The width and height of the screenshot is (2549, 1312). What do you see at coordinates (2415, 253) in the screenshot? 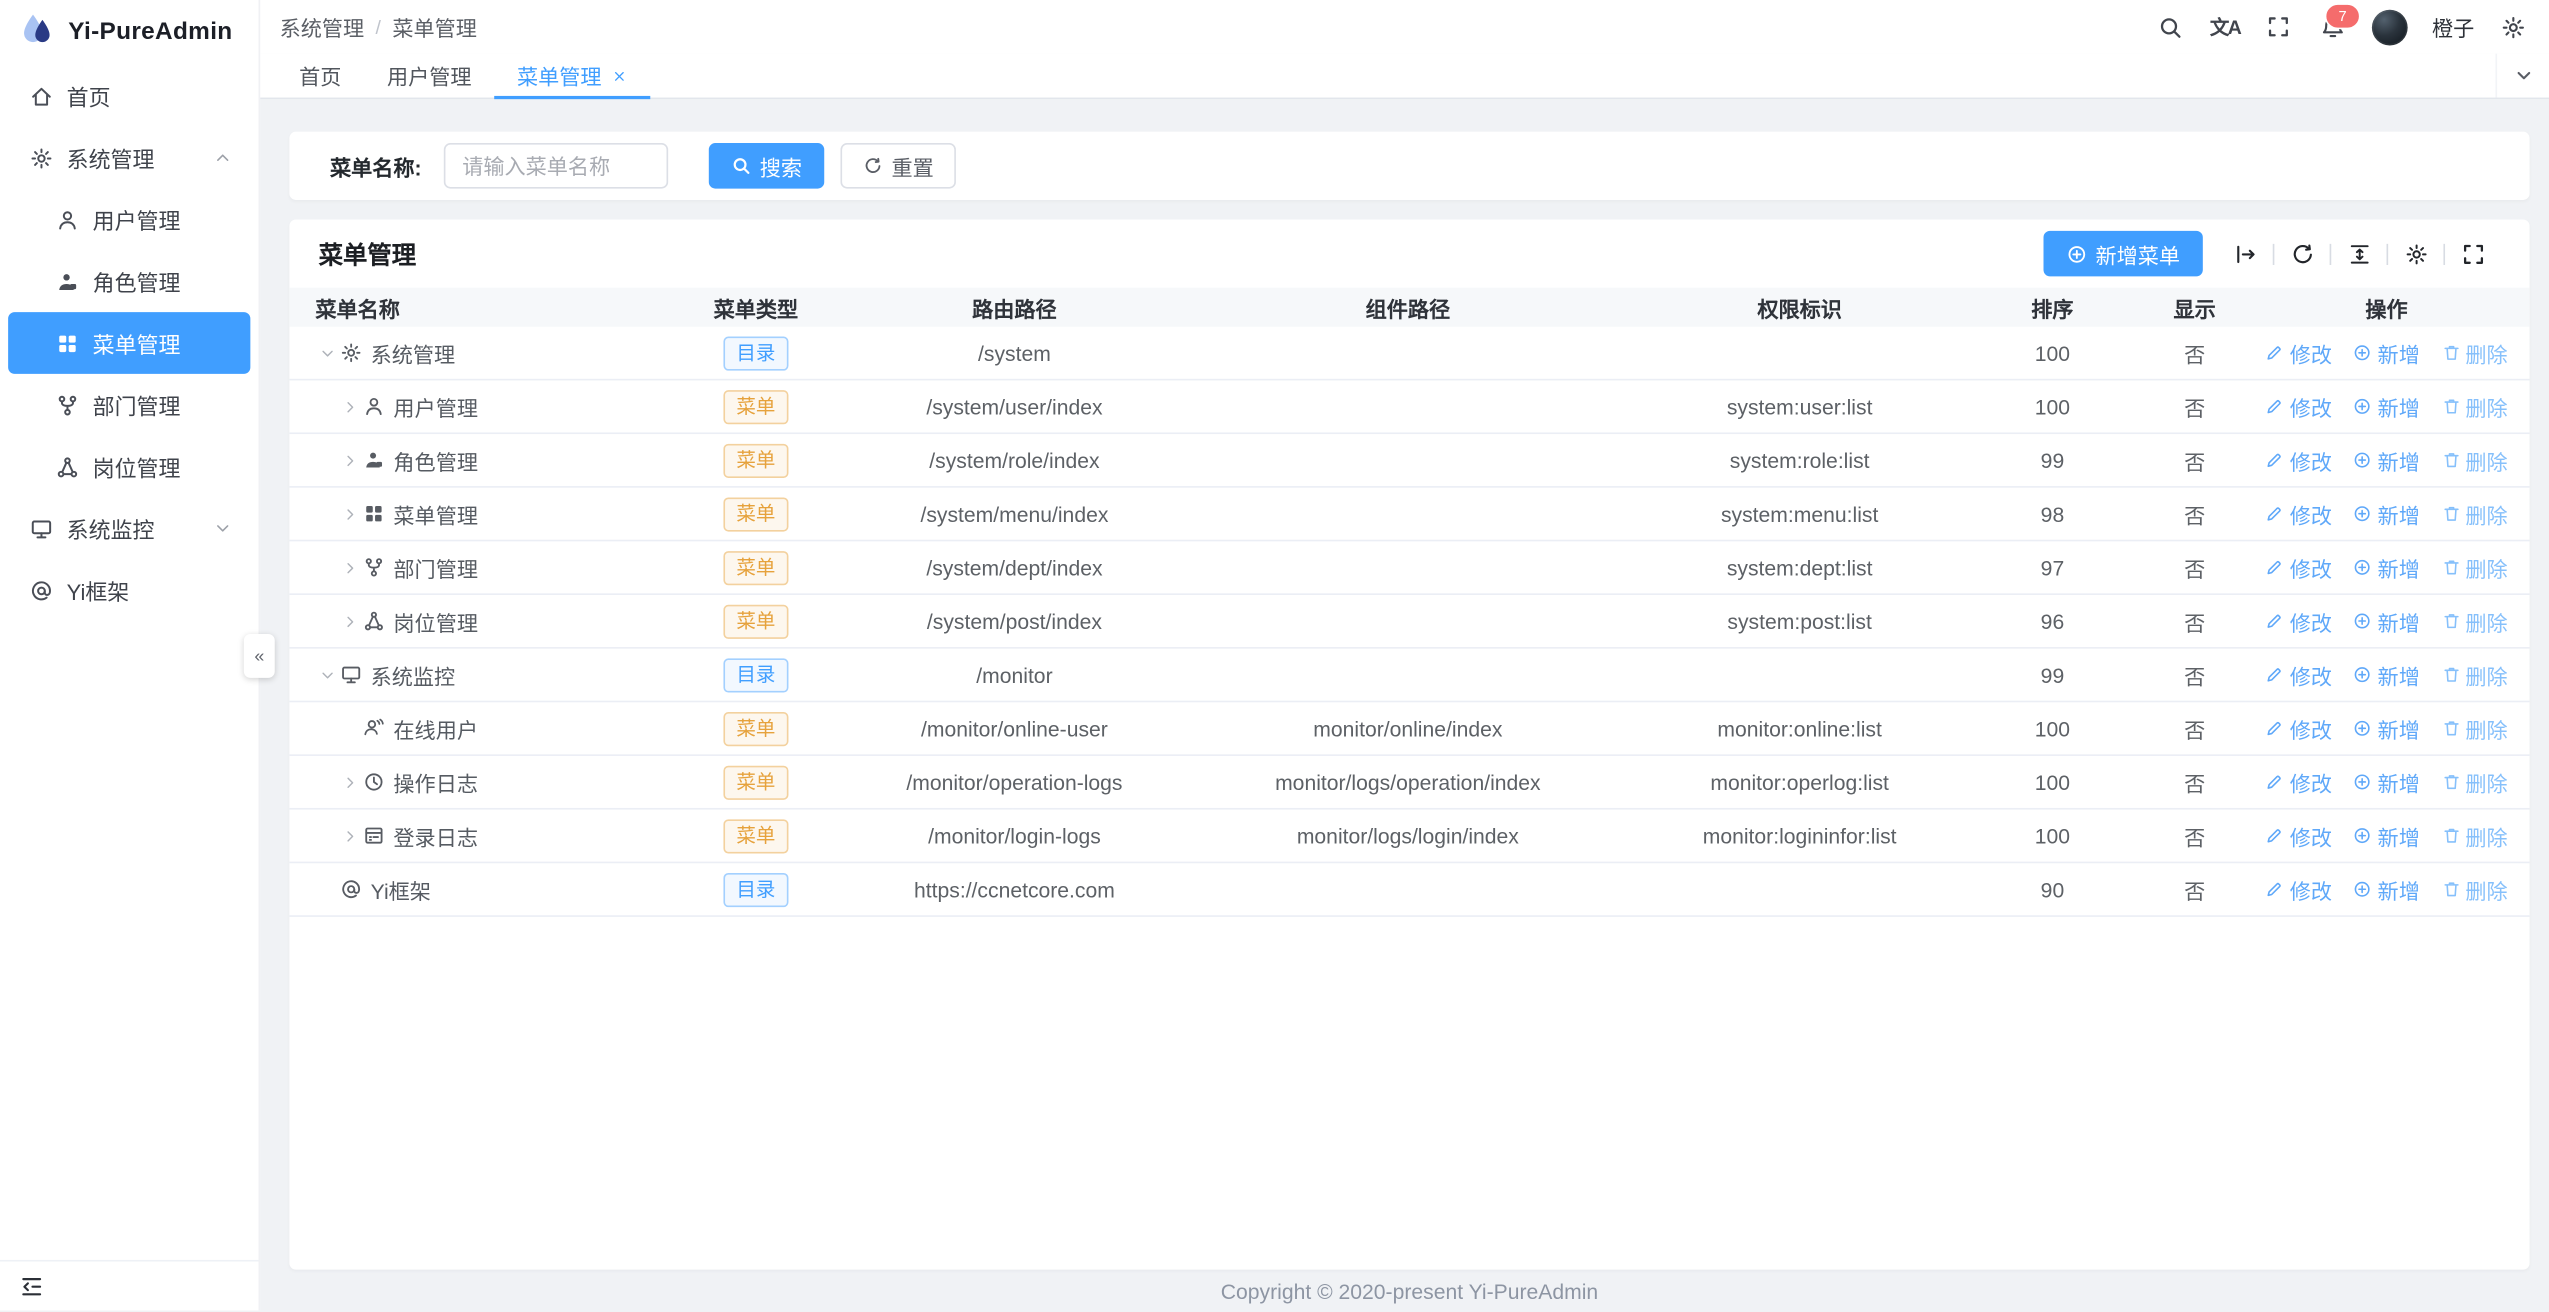
I see `column-settings-gear-icon` at bounding box center [2415, 253].